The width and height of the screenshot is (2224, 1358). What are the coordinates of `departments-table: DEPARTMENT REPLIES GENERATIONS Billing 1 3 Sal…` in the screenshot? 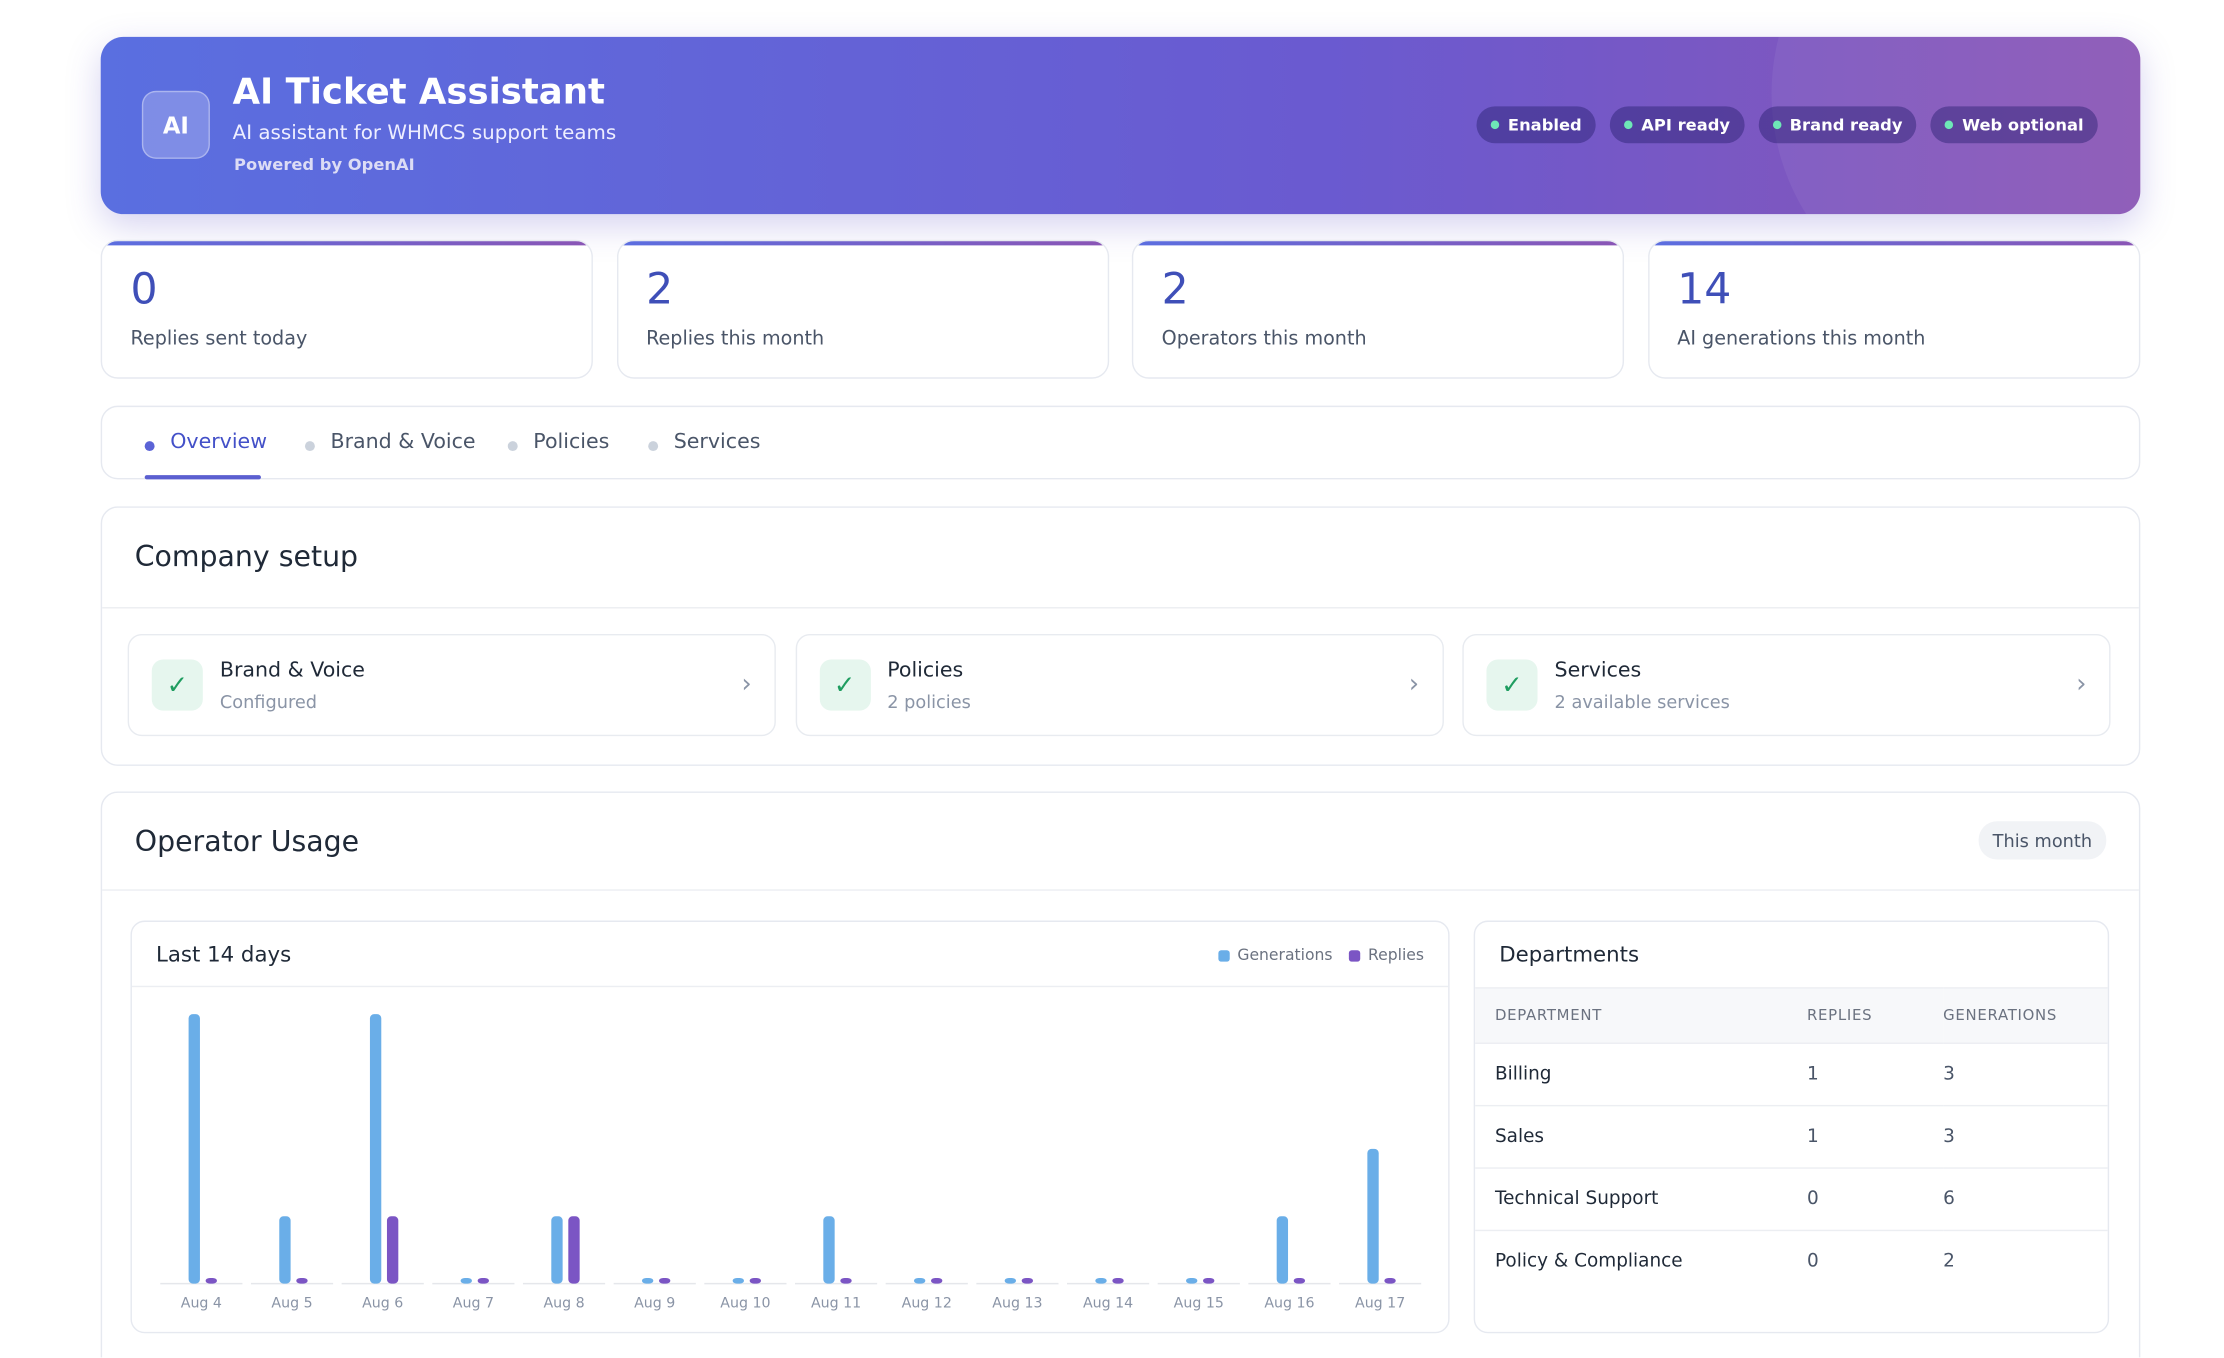 It's located at (1791, 1140).